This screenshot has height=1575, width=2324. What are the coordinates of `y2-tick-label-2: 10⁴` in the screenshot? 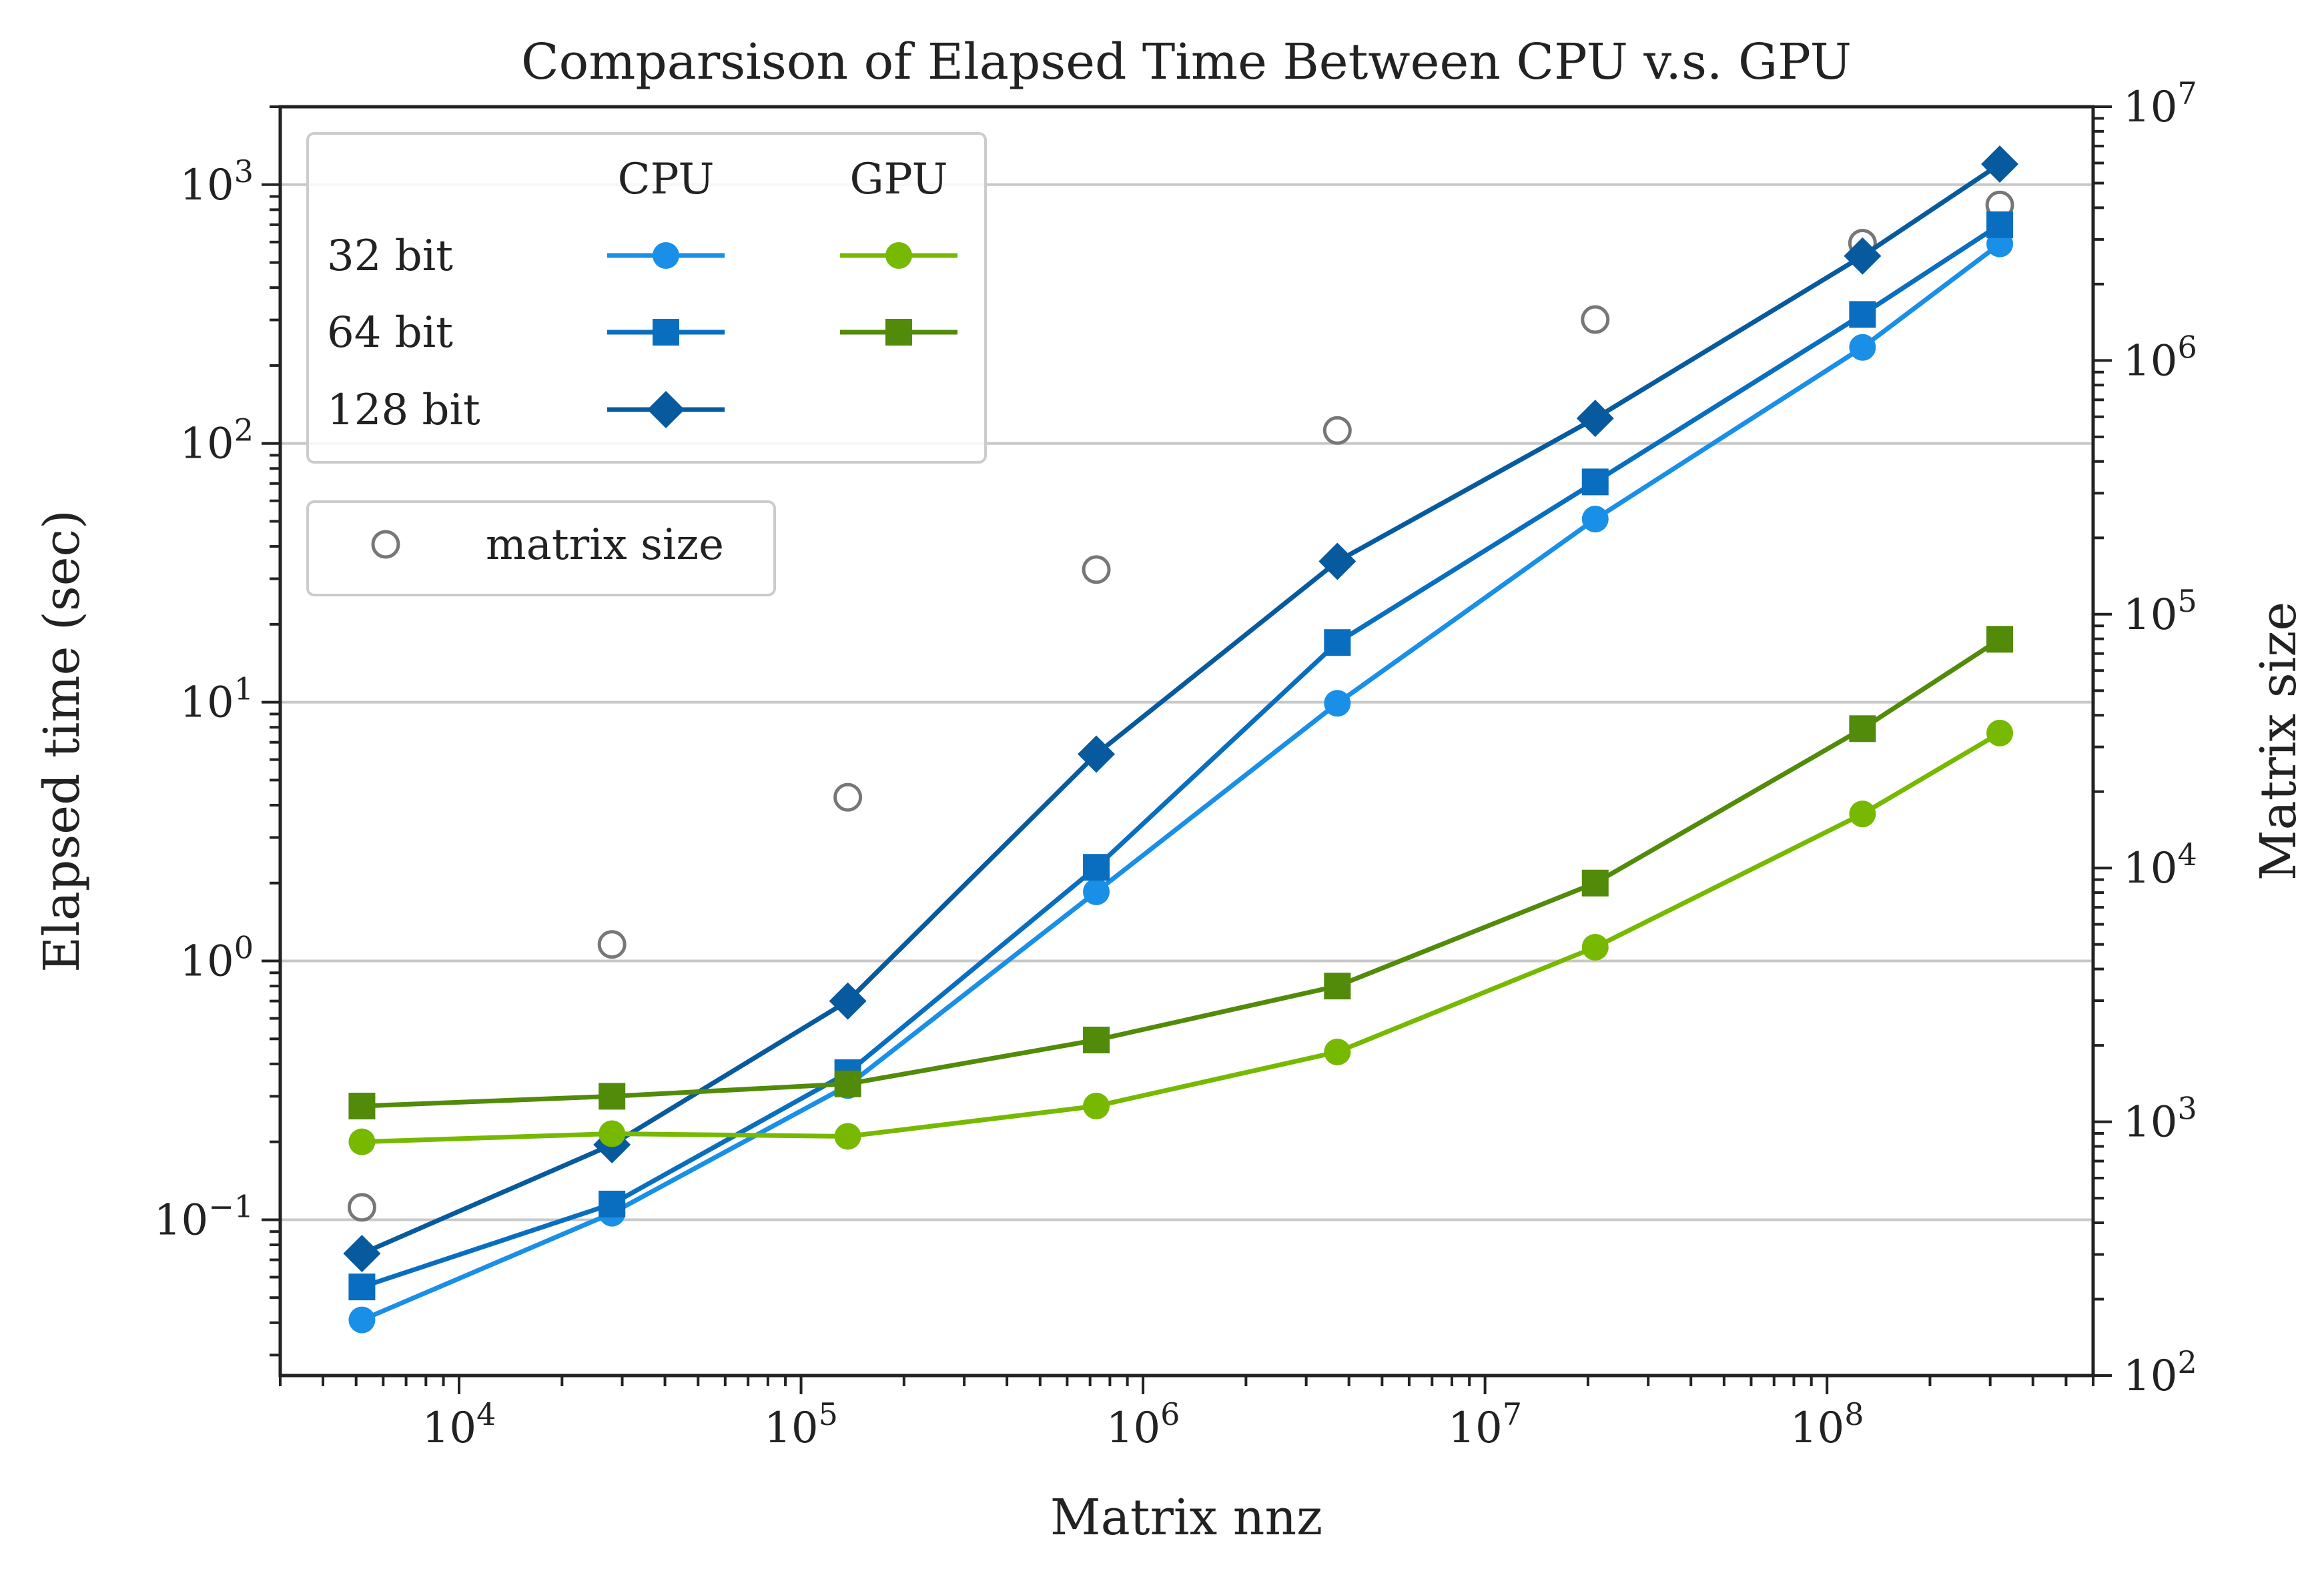 It's located at (2160, 865).